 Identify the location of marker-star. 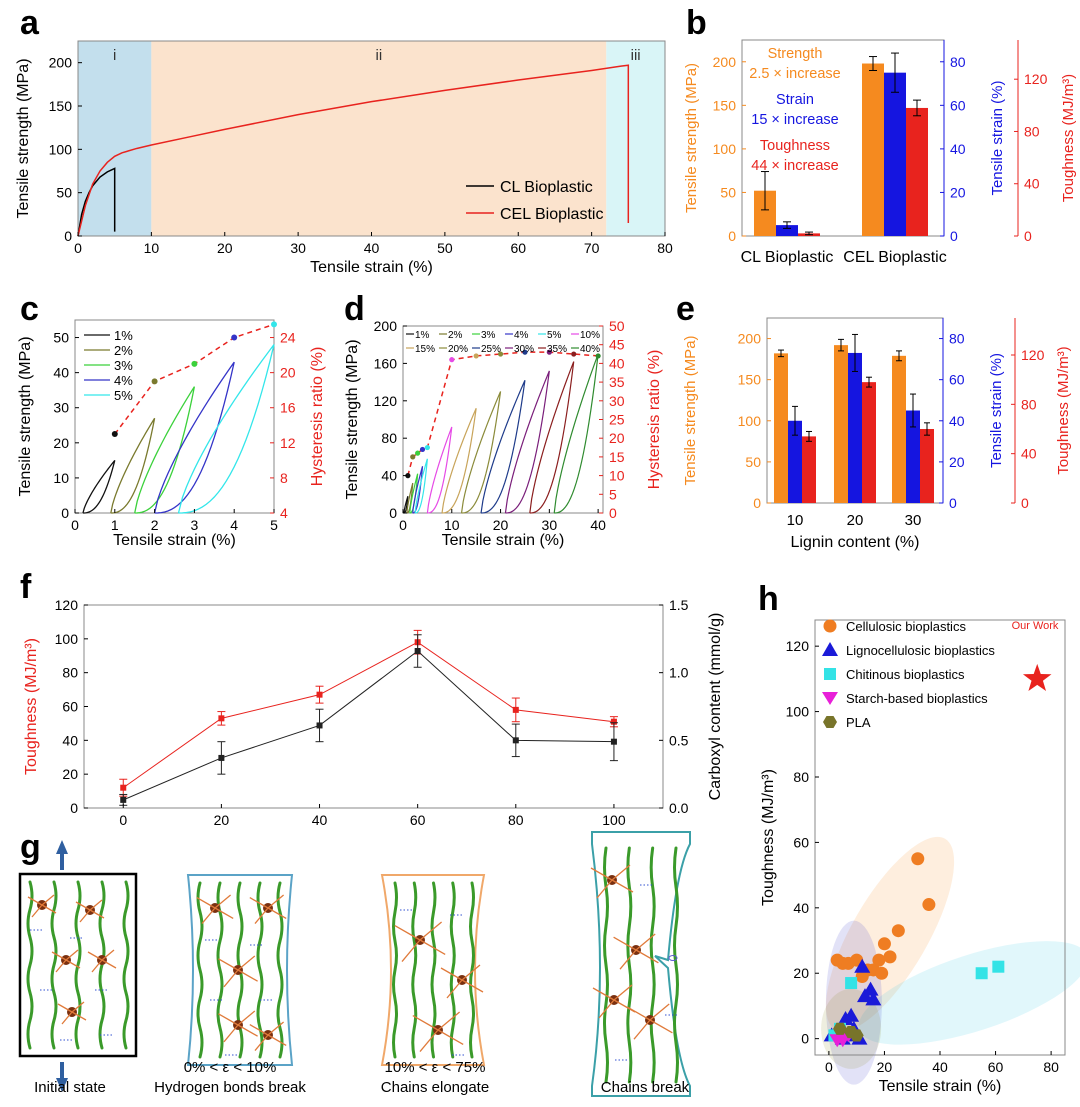
(1037, 677).